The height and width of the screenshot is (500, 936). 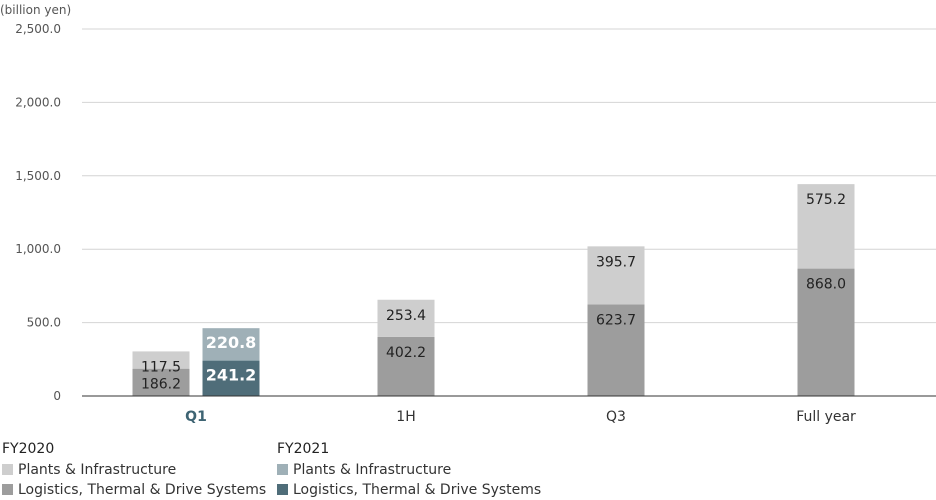 I want to click on data-label: 623.7, so click(x=616, y=320).